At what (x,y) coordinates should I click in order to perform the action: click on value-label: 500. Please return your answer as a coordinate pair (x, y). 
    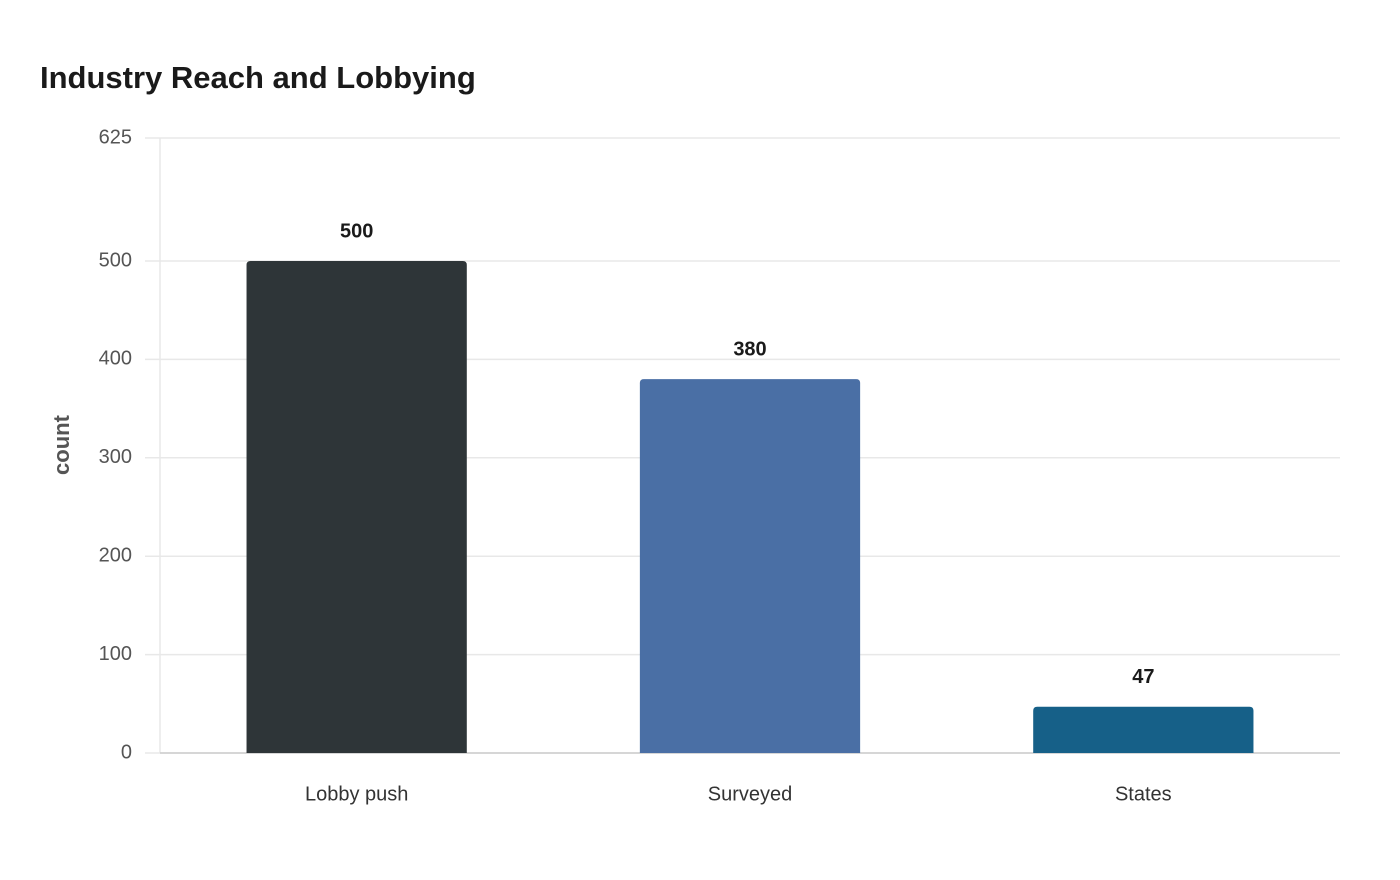
    Looking at the image, I should click on (356, 231).